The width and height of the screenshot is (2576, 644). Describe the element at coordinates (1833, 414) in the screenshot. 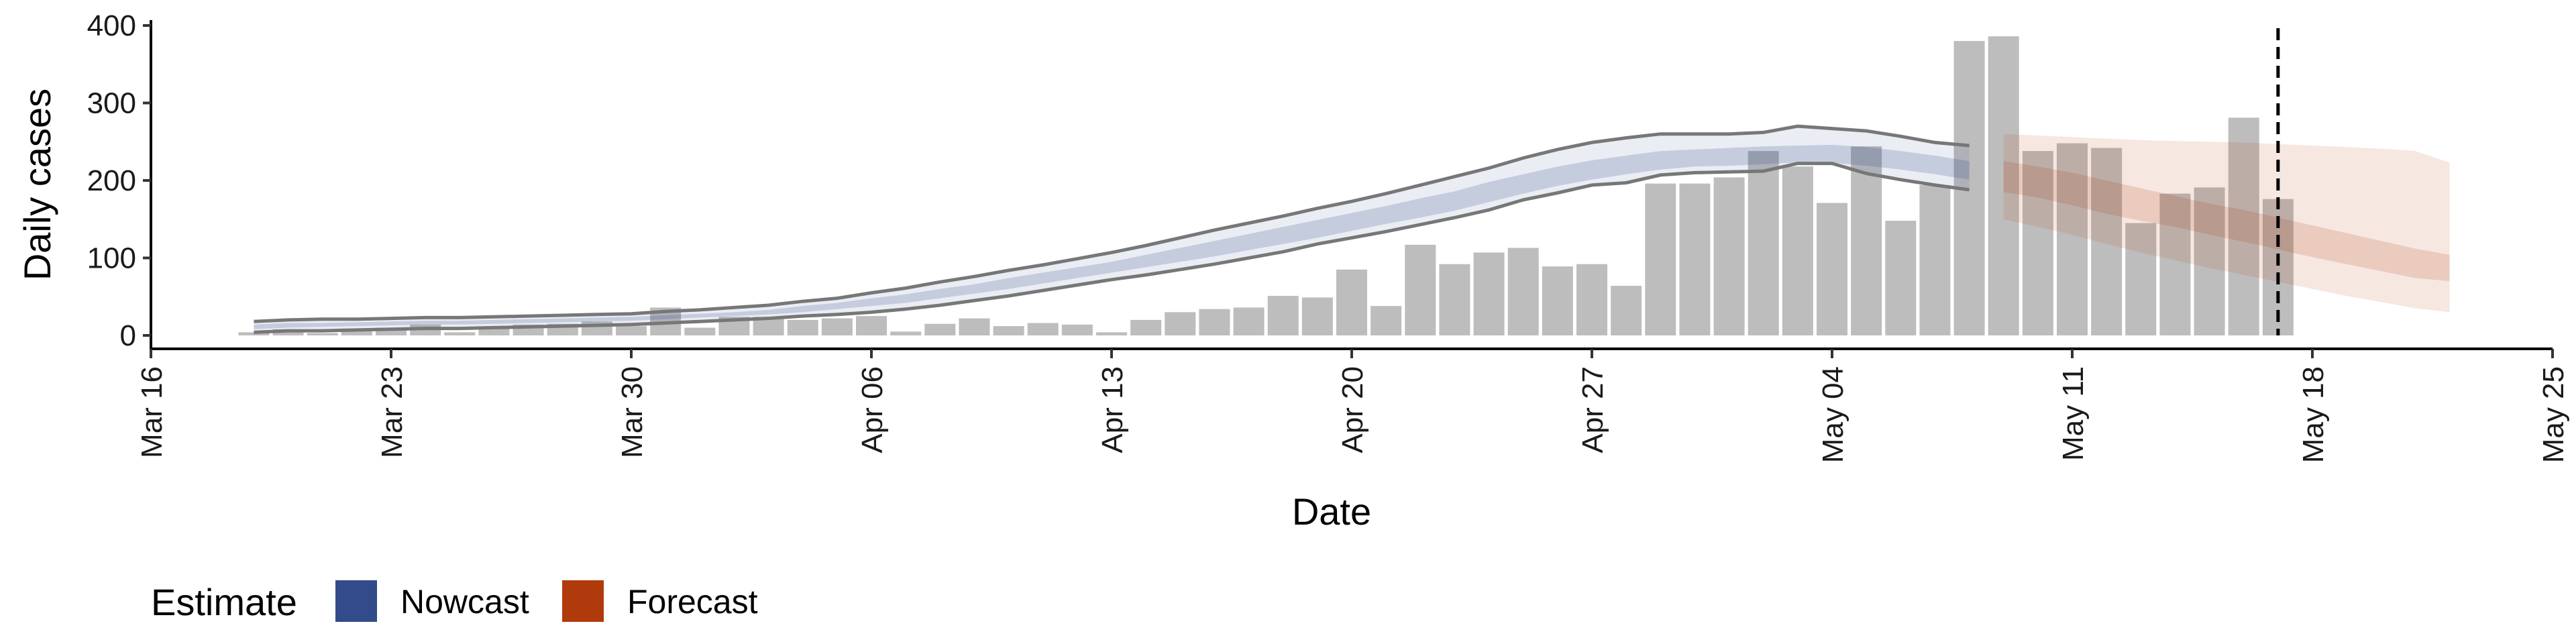

I see `x-tick-label-2020-05-04: May 04` at that location.